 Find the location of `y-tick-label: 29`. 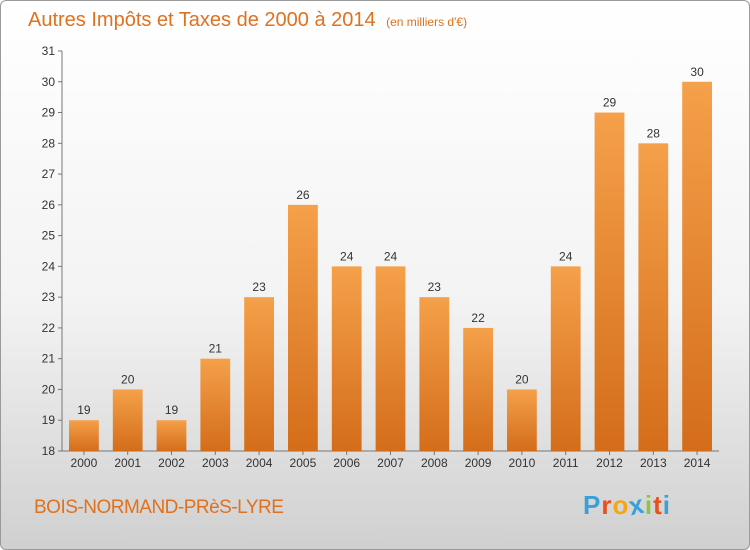

y-tick-label: 29 is located at coordinates (49, 113).